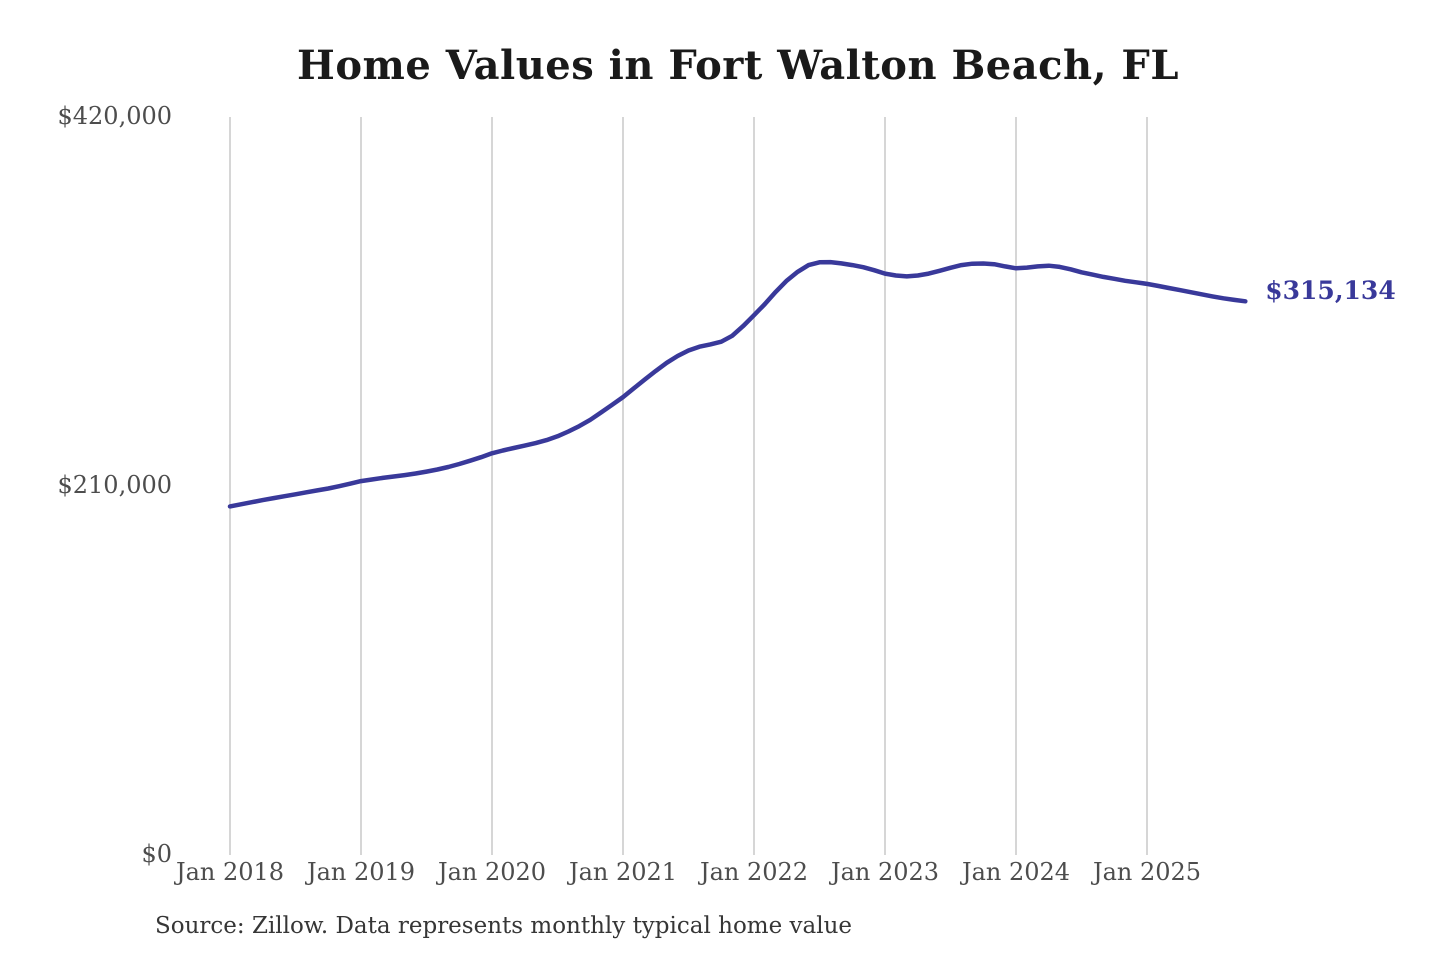 The height and width of the screenshot is (960, 1440). Describe the element at coordinates (156, 854) in the screenshot. I see `y-axis-tick-label: $0` at that location.